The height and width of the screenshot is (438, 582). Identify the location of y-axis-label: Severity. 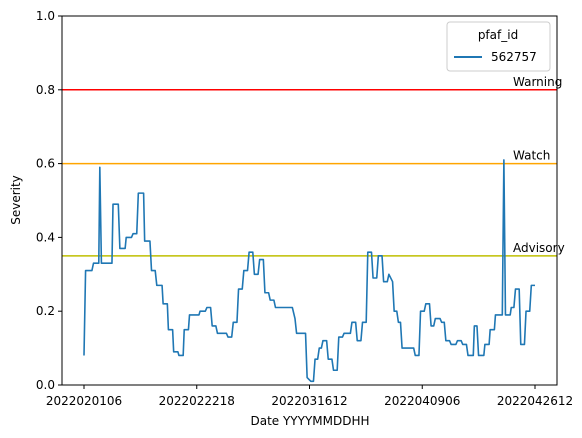
(16, 200).